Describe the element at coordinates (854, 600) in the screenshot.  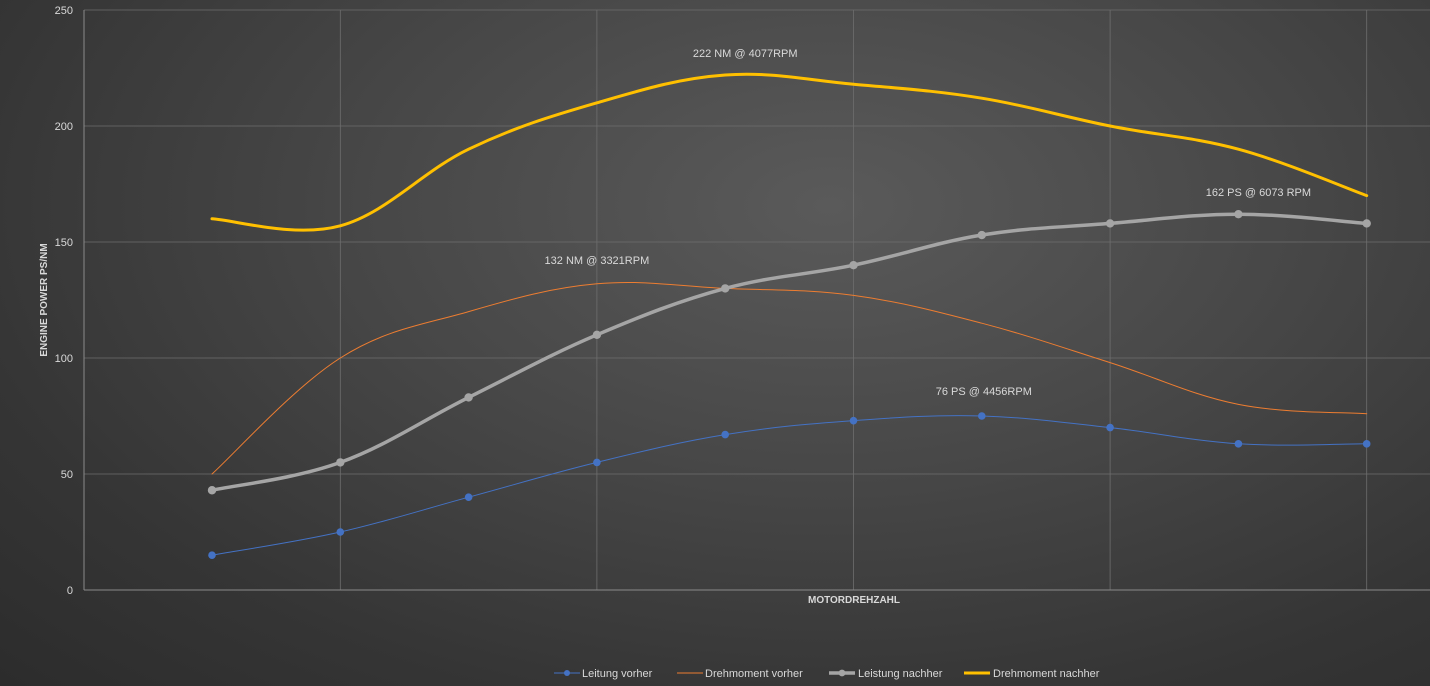
I see `x-axis-title: MOTORDREHZAHL` at that location.